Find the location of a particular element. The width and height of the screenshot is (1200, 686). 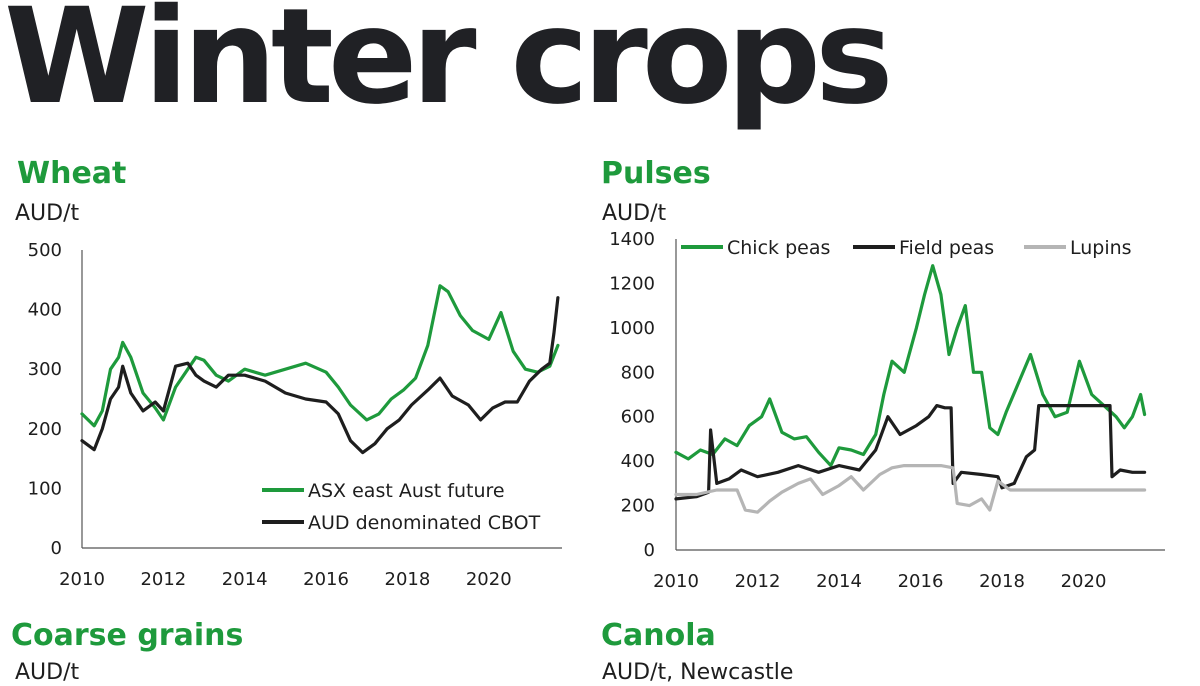

wheat-series-aud-denominated-cbot is located at coordinates (320, 375).